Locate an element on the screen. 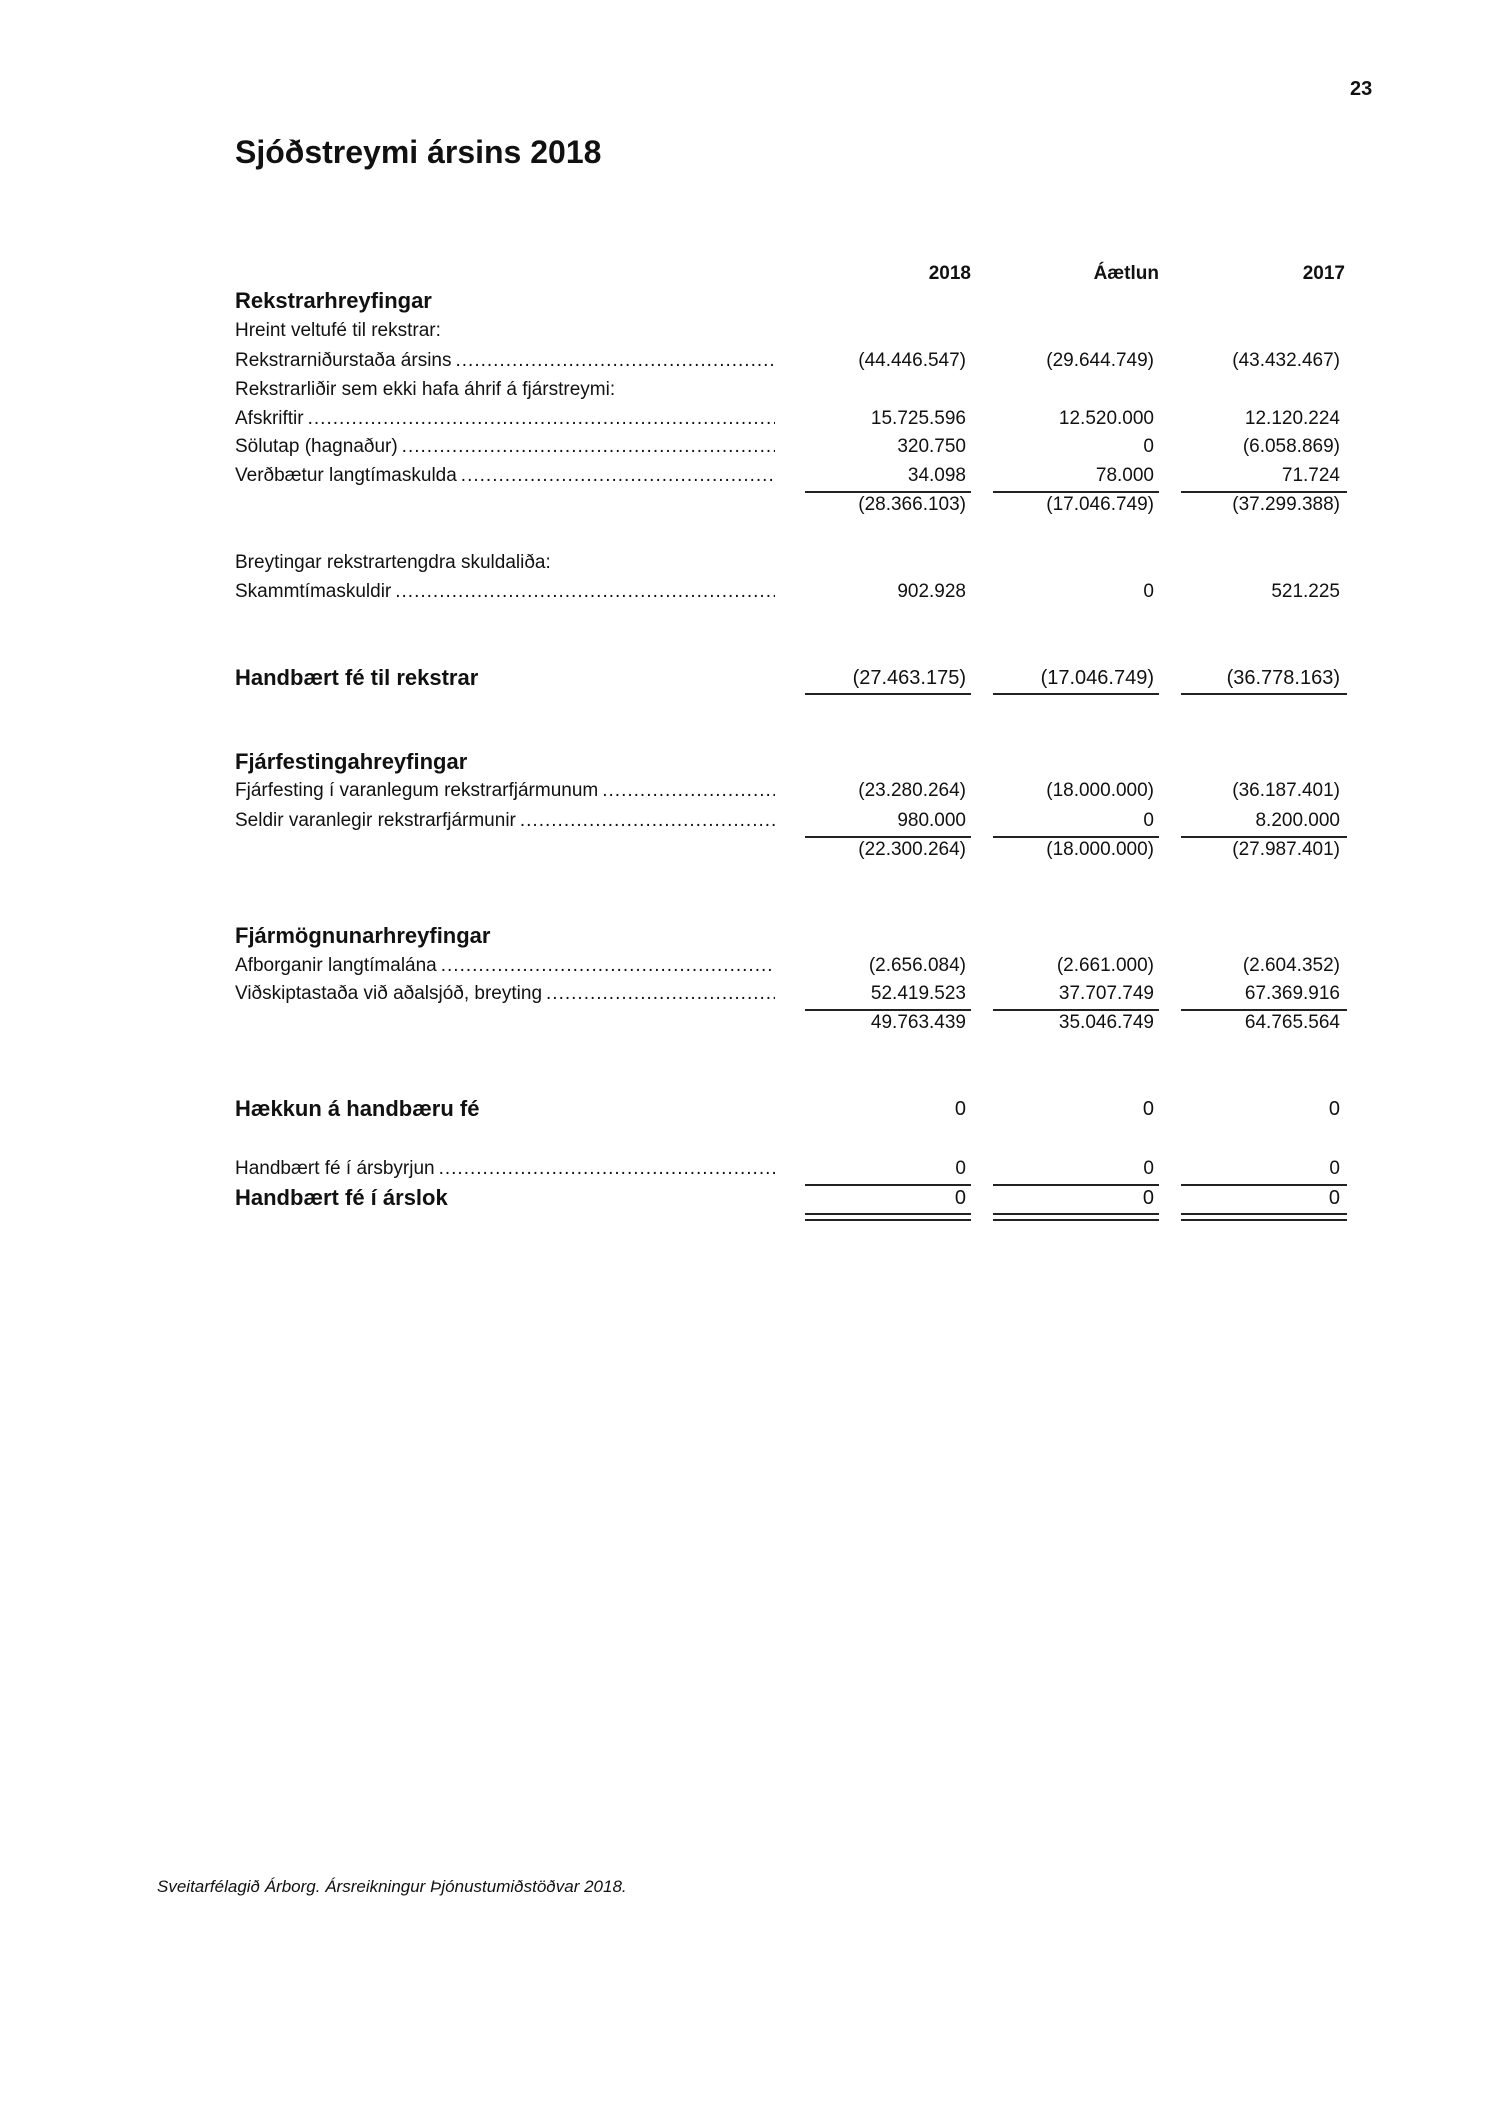 The height and width of the screenshot is (2122, 1500). value-2018: 902.928 is located at coordinates (931, 591).